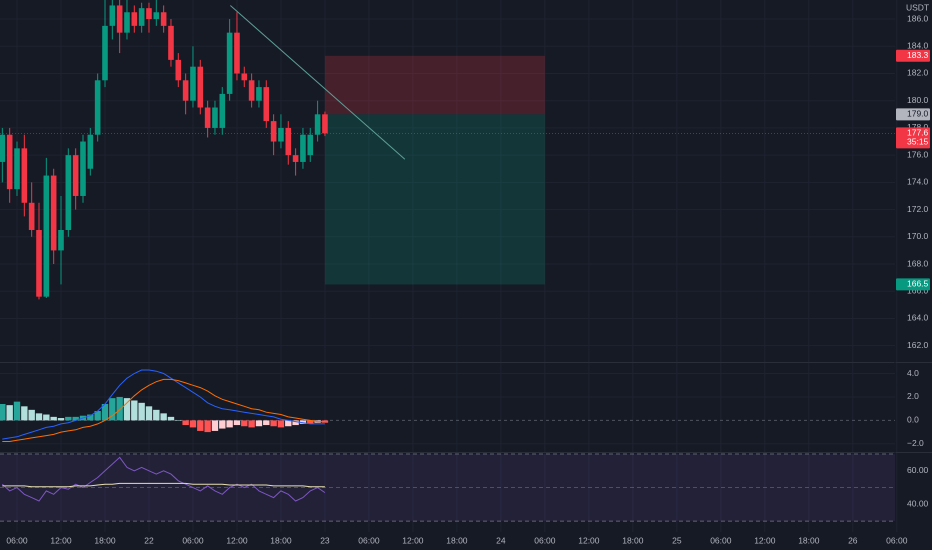 The image size is (932, 550). What do you see at coordinates (918, 345) in the screenshot?
I see `y-tick-label: 162.0` at bounding box center [918, 345].